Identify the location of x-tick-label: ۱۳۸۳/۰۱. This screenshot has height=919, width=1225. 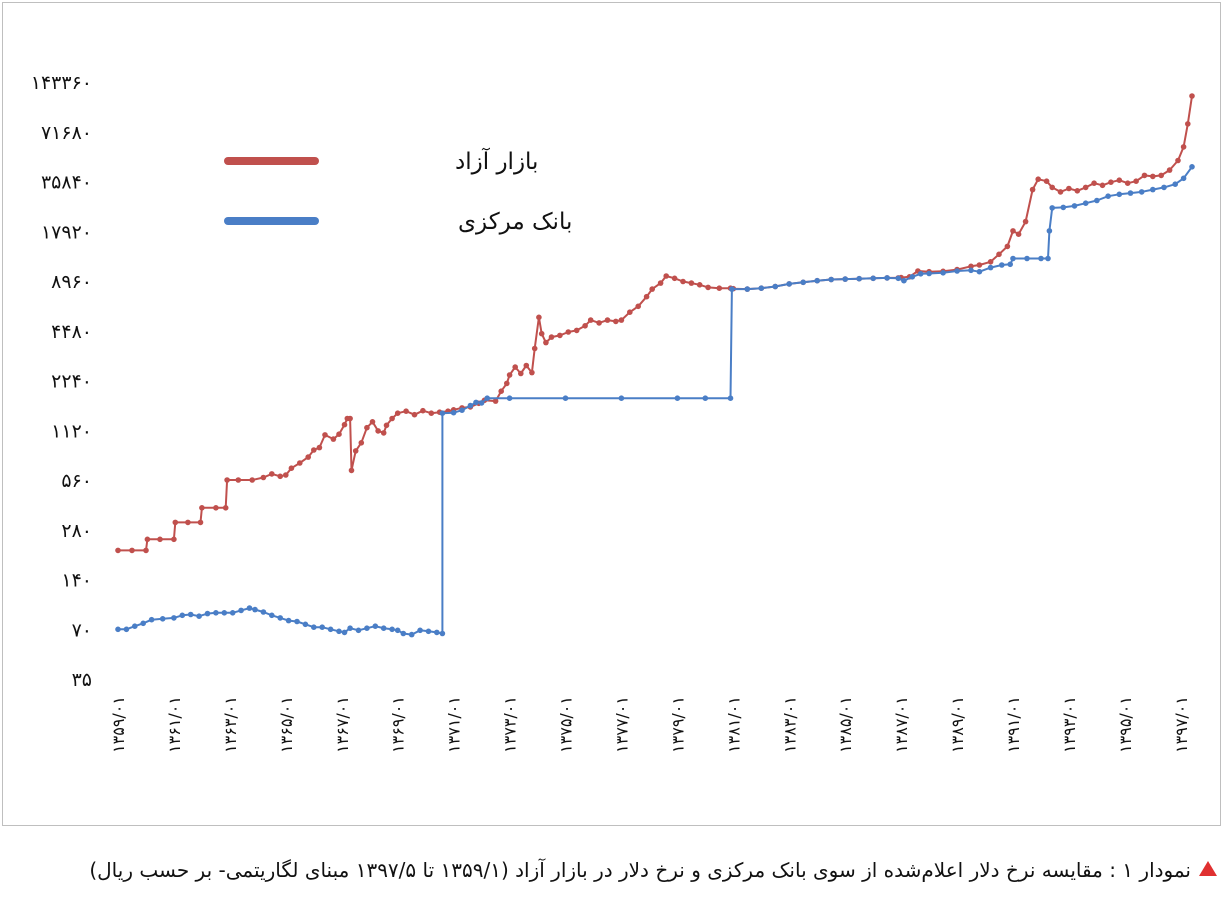
(789, 724).